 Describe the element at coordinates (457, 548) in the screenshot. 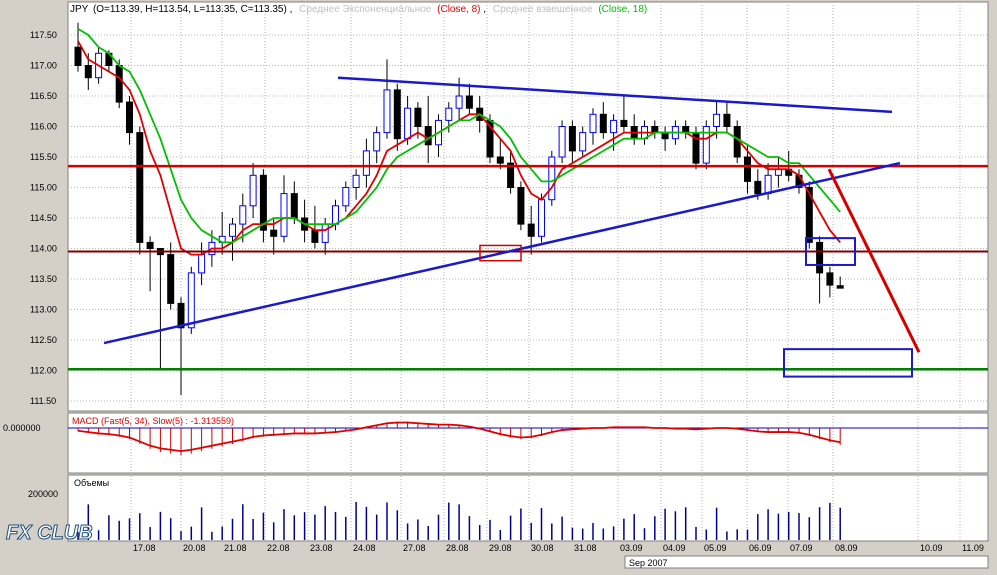

I see `date-tick-label: 28.08` at that location.